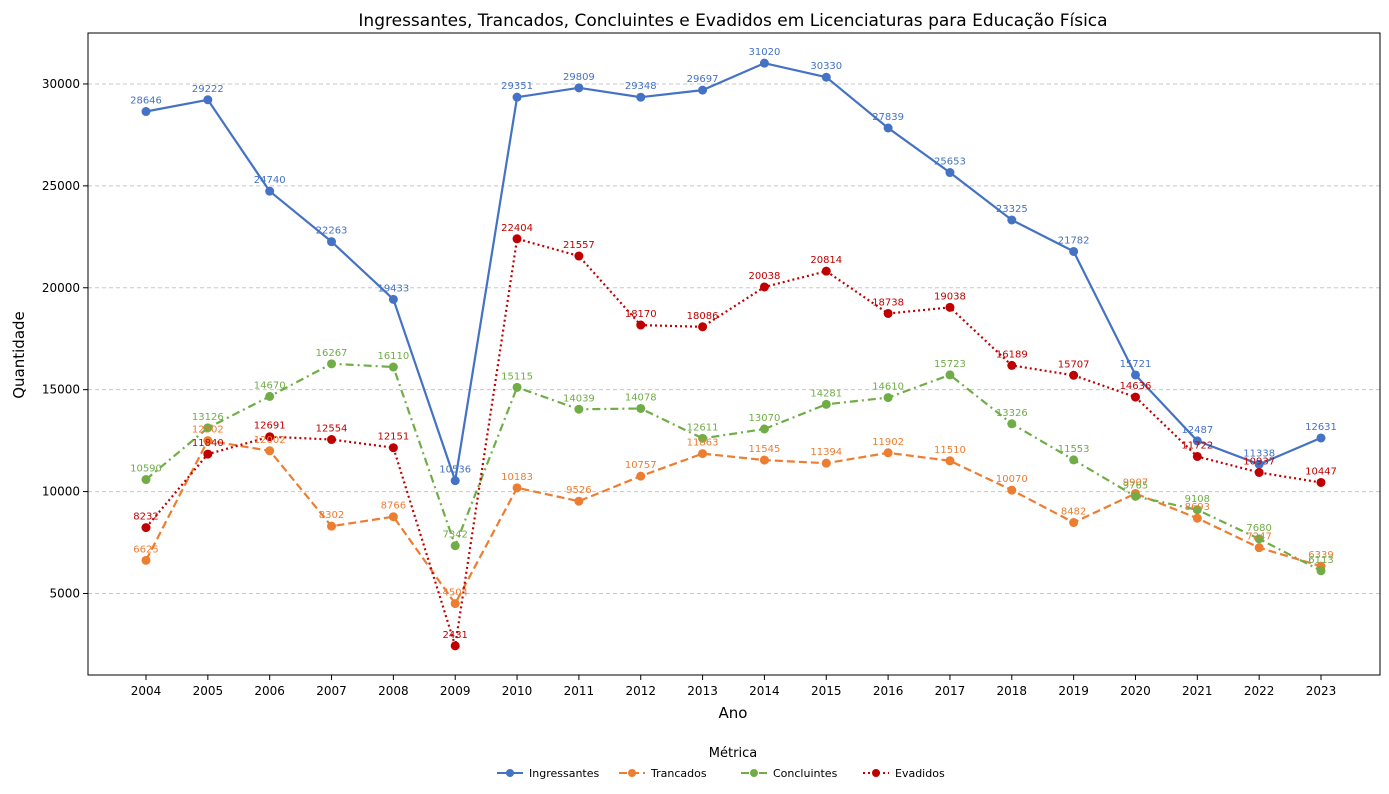  Describe the element at coordinates (950, 296) in the screenshot. I see `data-label-evadidos: 19038` at that location.